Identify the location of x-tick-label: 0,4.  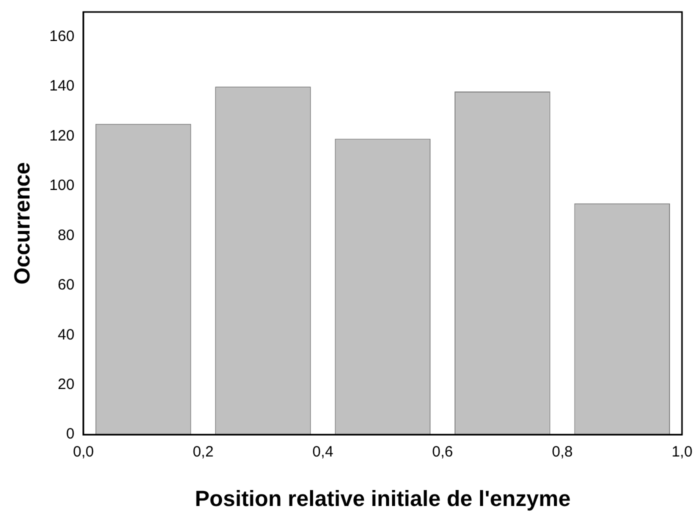
(323, 452).